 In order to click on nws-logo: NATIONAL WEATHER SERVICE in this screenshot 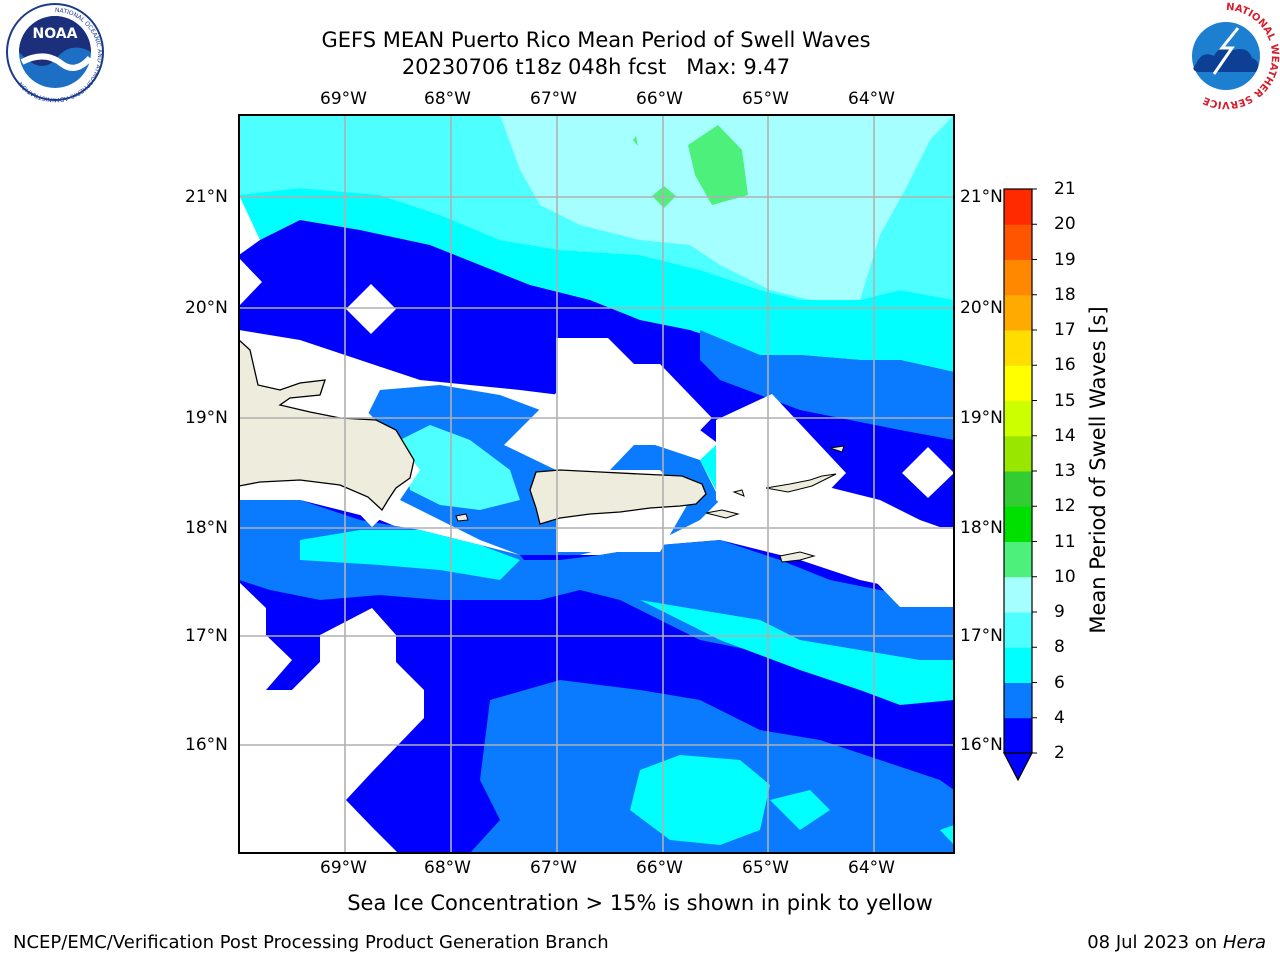, I will do `click(1228, 56)`.